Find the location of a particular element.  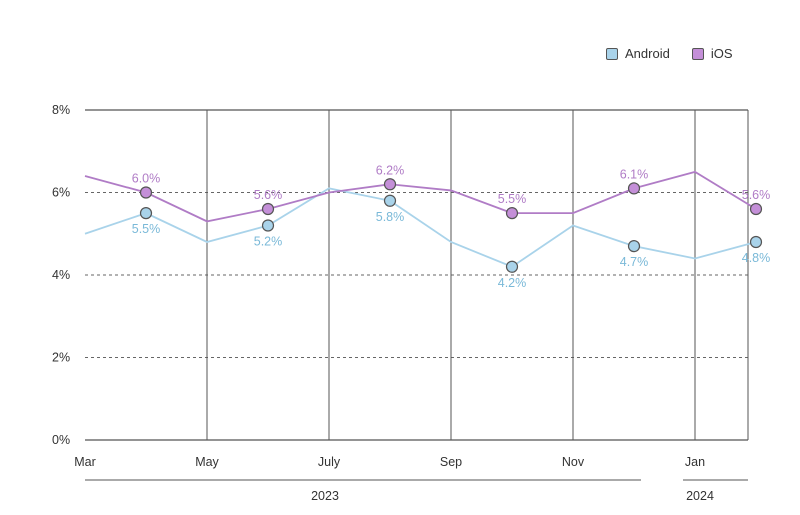

data-label-android: 4.8% is located at coordinates (756, 258).